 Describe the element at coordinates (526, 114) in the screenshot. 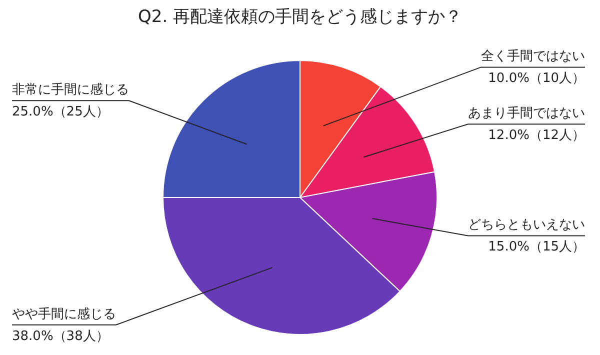

I see `slice-label: あまり手間ではない` at that location.